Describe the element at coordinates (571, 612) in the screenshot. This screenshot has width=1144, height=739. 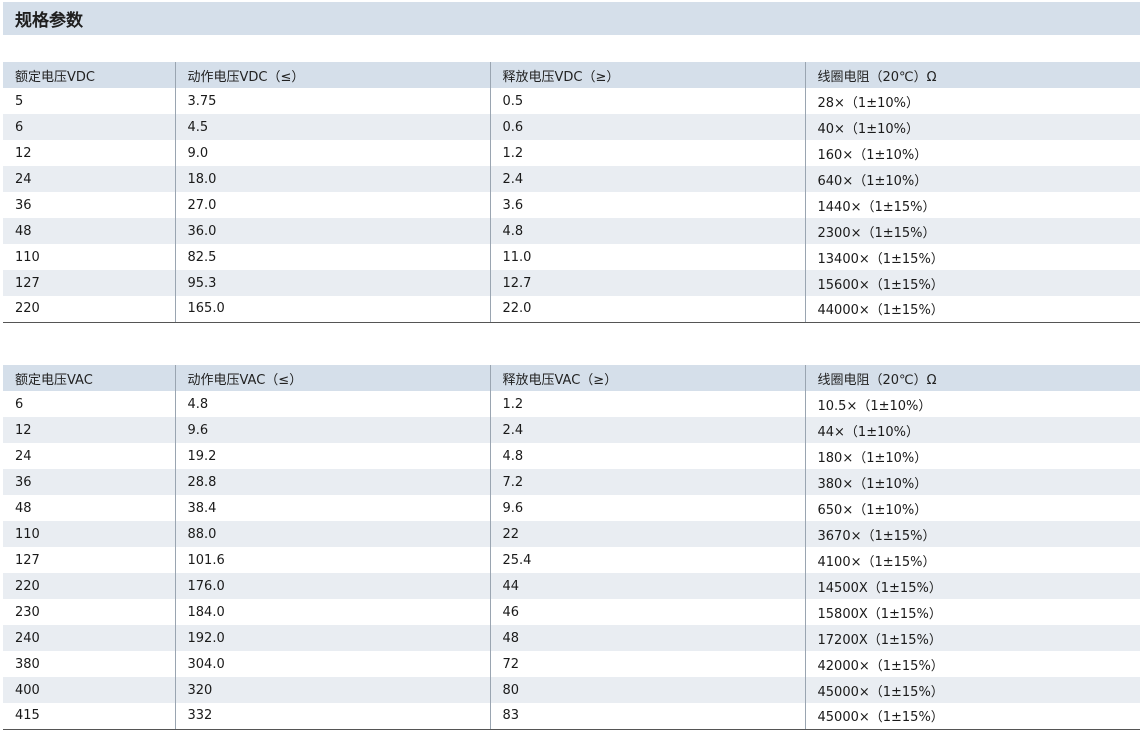
I see `table-row: 230 184.0 46 15800X（1±15%）` at that location.